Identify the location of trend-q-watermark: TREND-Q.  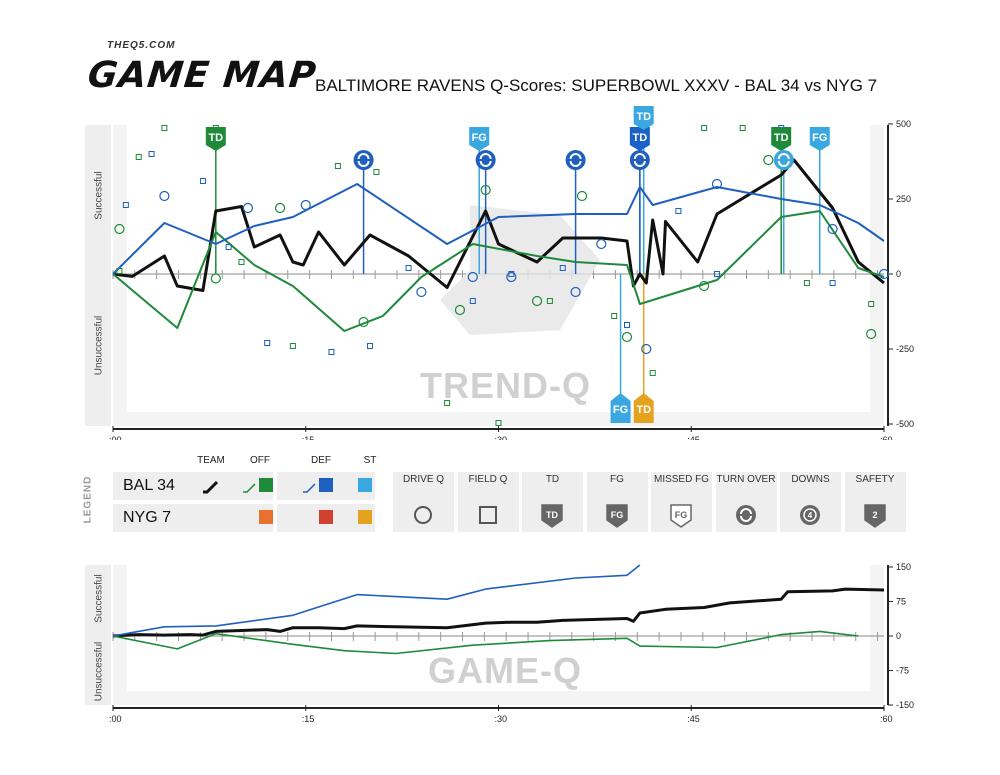
(505, 385).